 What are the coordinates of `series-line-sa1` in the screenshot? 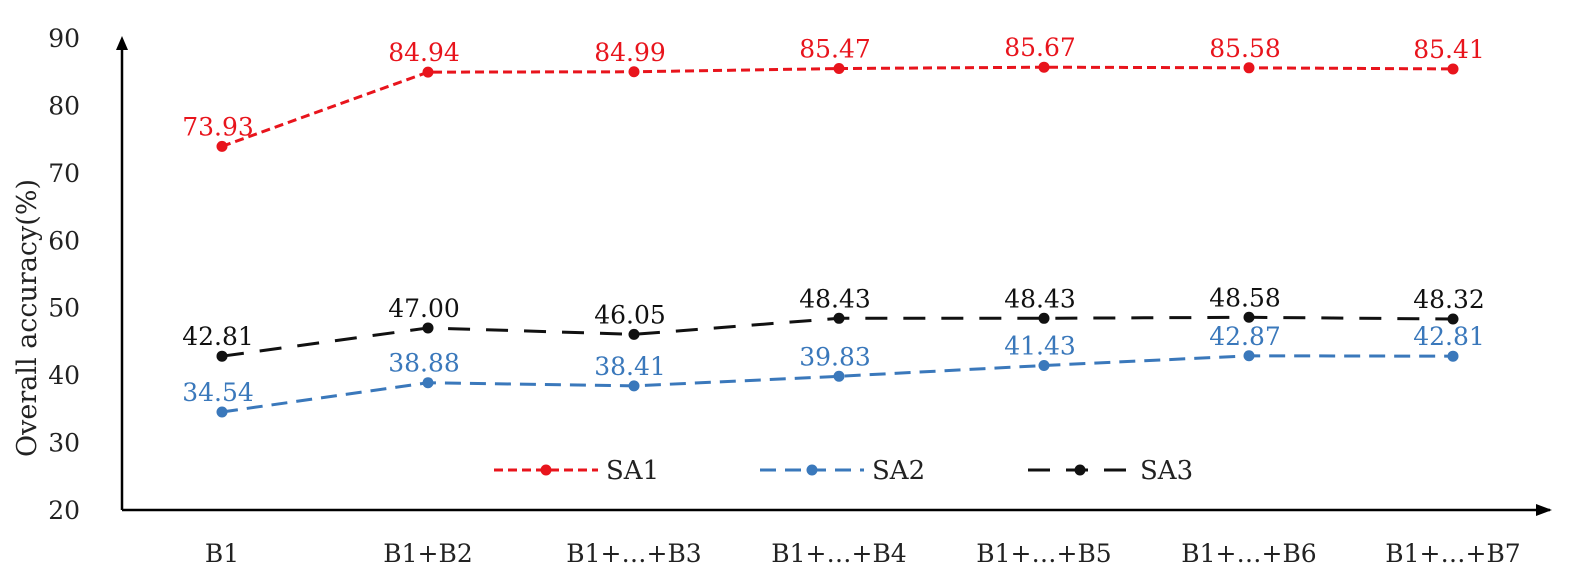 It's located at (837, 106).